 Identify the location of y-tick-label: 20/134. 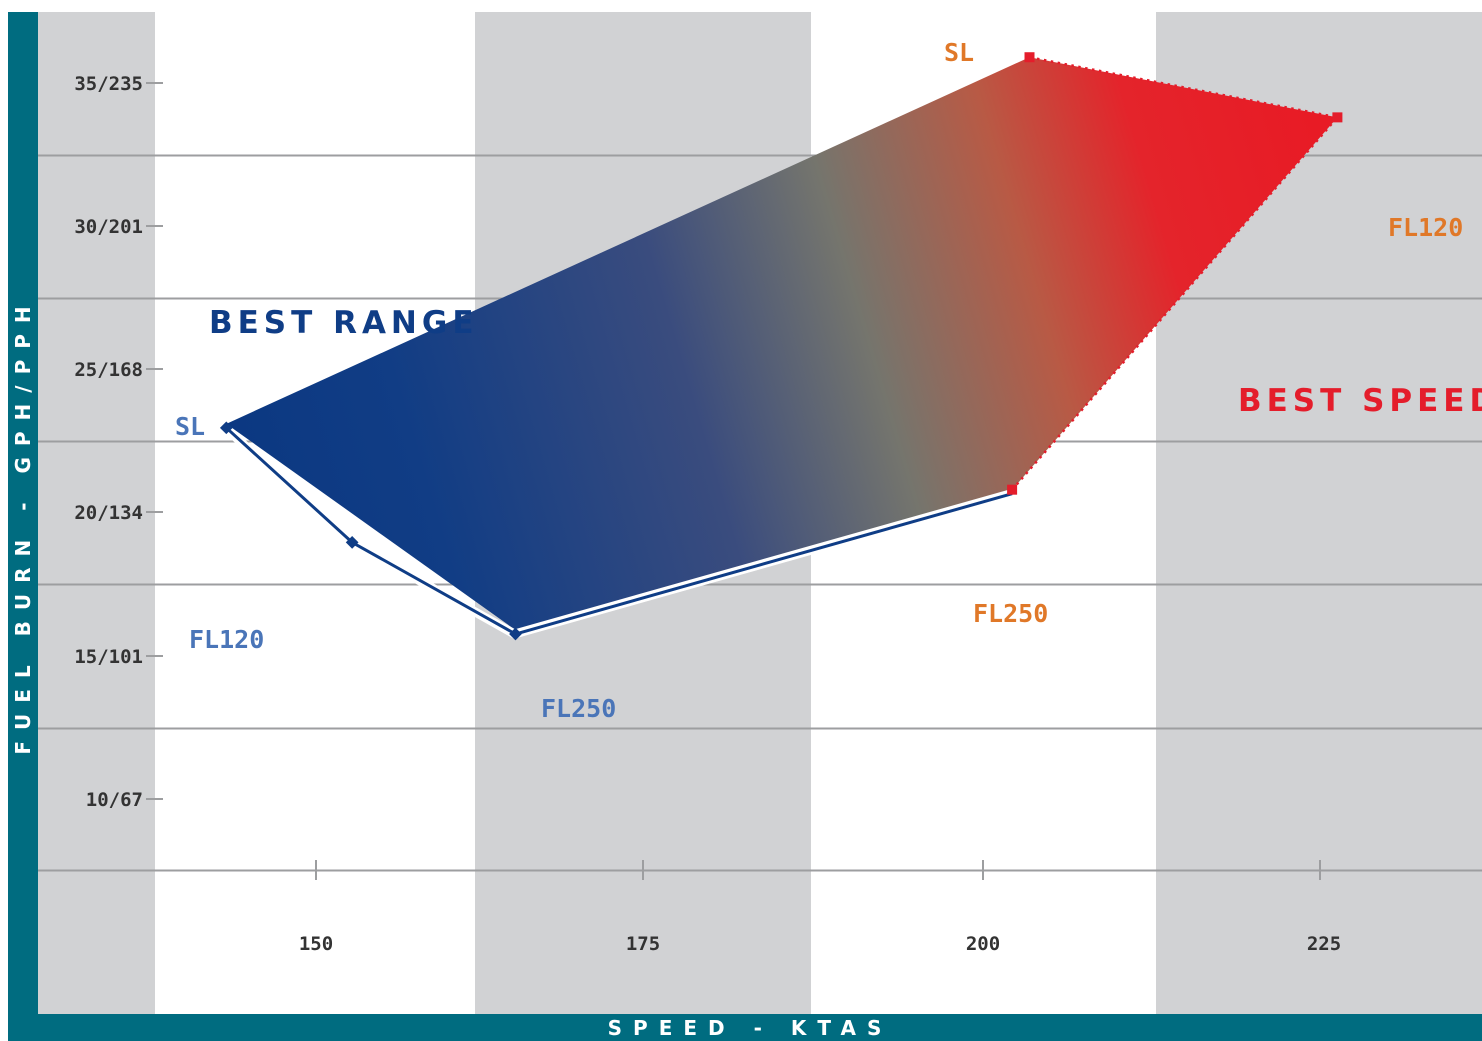
(108, 513).